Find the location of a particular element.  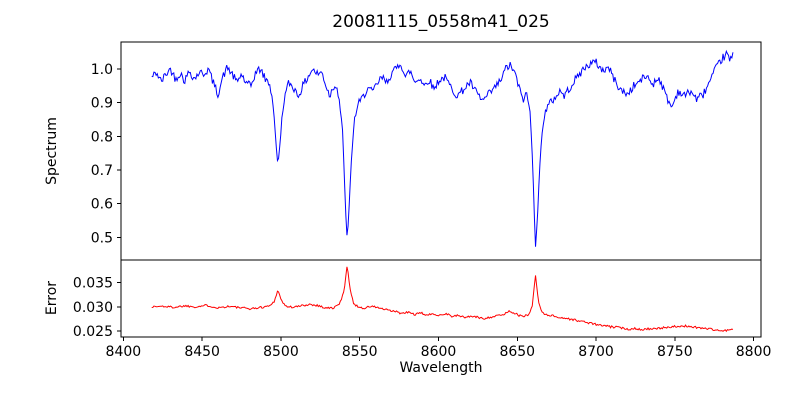

y-tick-label: 0.7 is located at coordinates (102, 171).